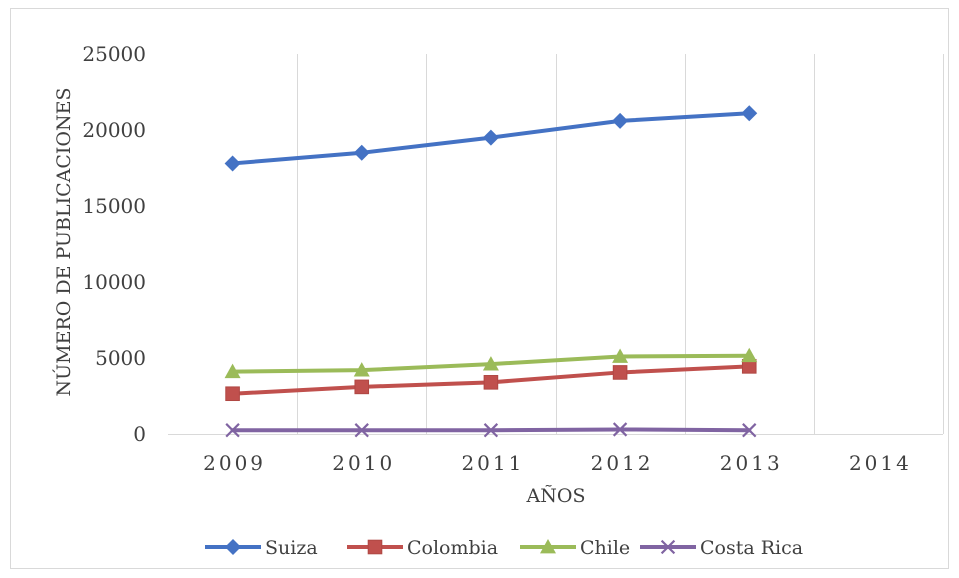 The height and width of the screenshot is (578, 959). I want to click on legend-item-colombia: Colombia, so click(422, 548).